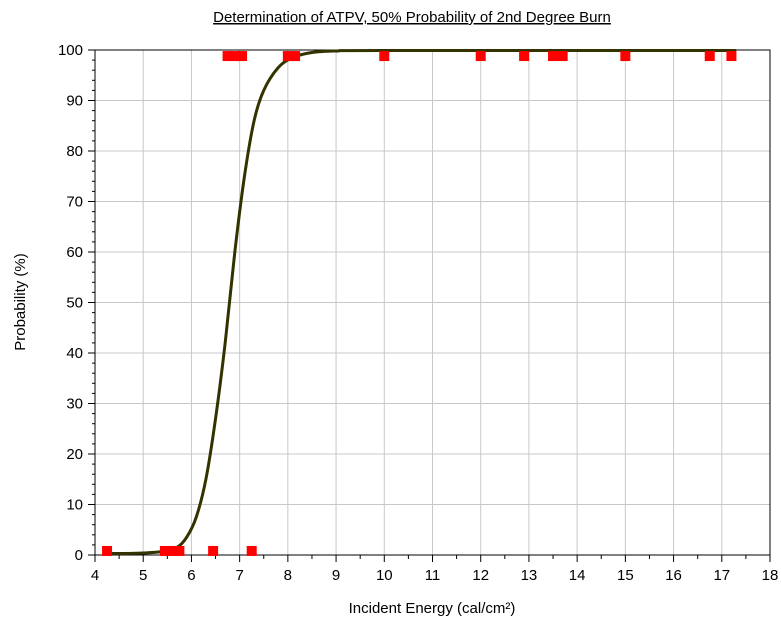  What do you see at coordinates (288, 575) in the screenshot?
I see `x-tick-label: 8` at bounding box center [288, 575].